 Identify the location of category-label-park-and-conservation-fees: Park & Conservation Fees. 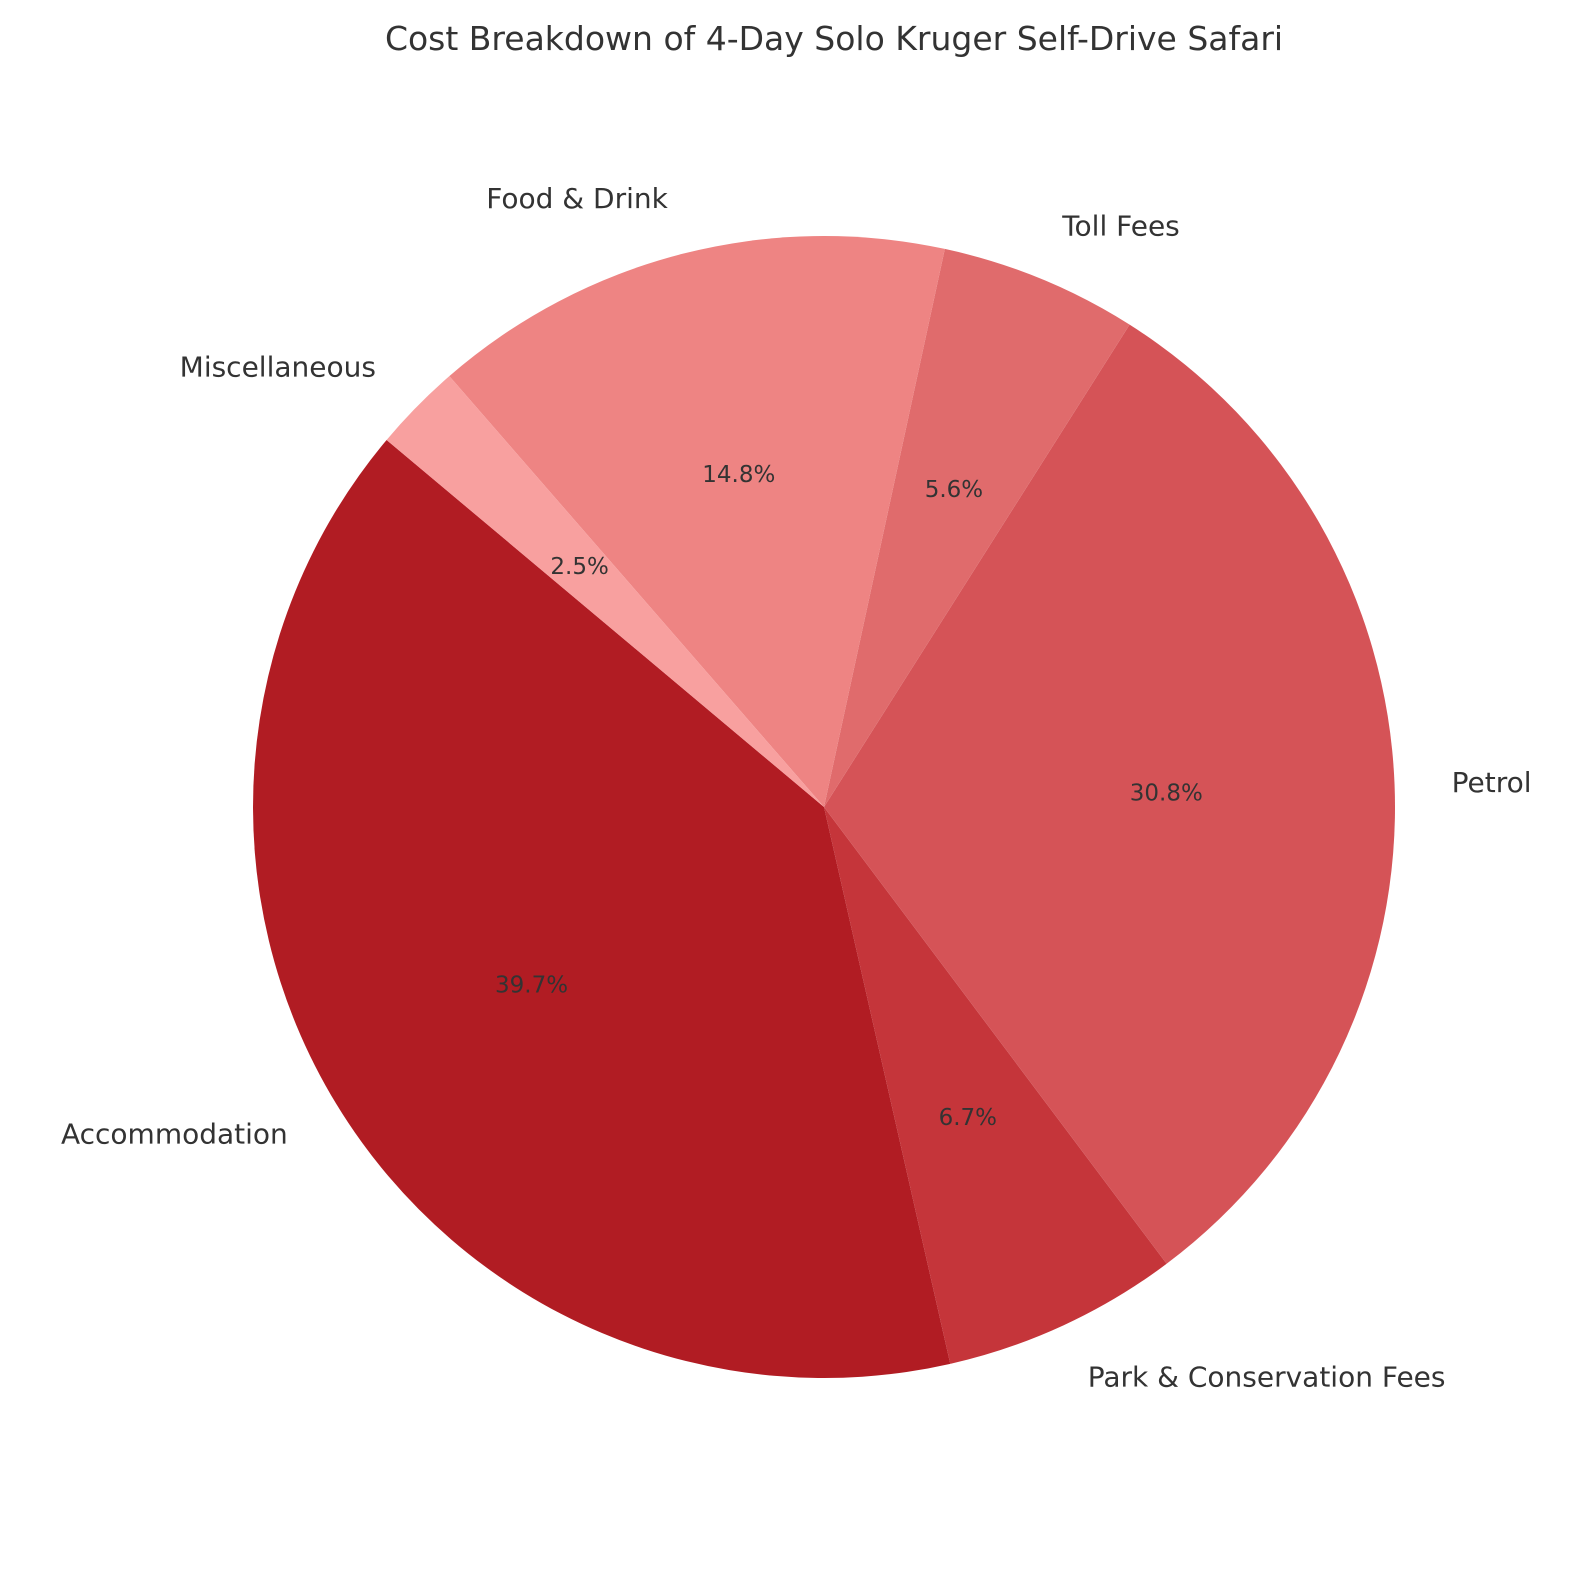
(1267, 1377).